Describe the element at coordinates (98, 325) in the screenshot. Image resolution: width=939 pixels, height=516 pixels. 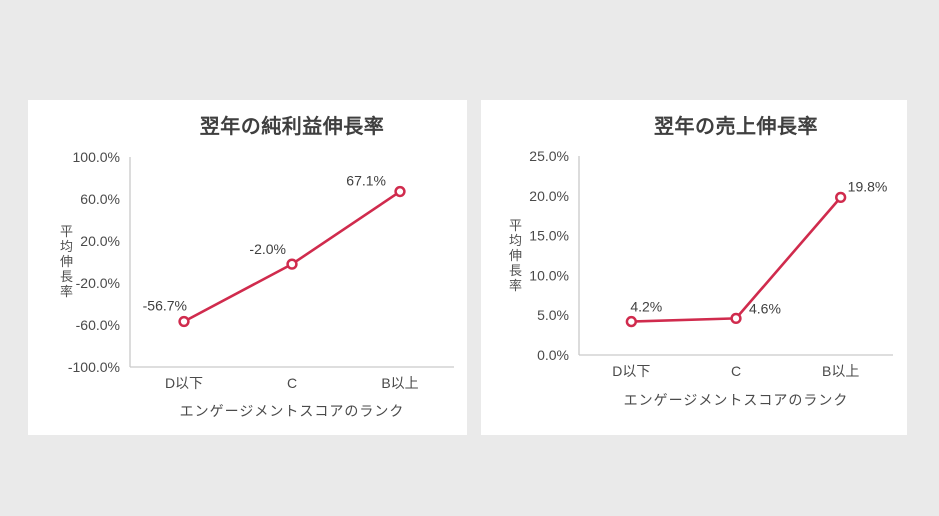
I see `y-tick-label: -60.0%` at that location.